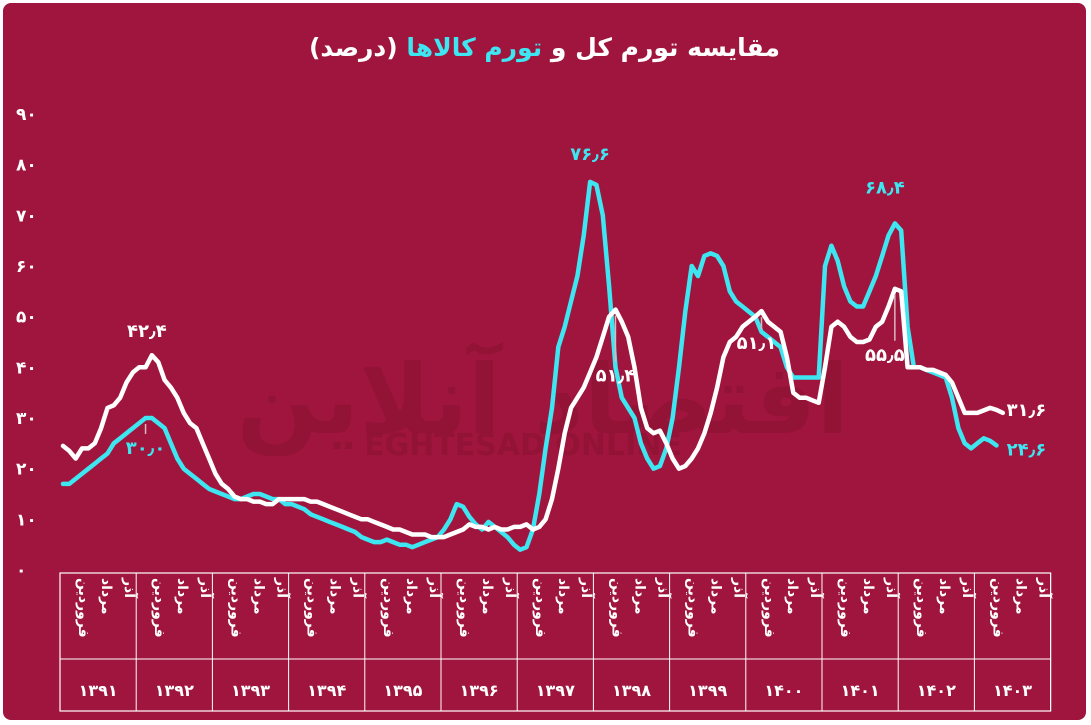 The height and width of the screenshot is (725, 1091). I want to click on data-label: ۵۵٫۵, so click(885, 355).